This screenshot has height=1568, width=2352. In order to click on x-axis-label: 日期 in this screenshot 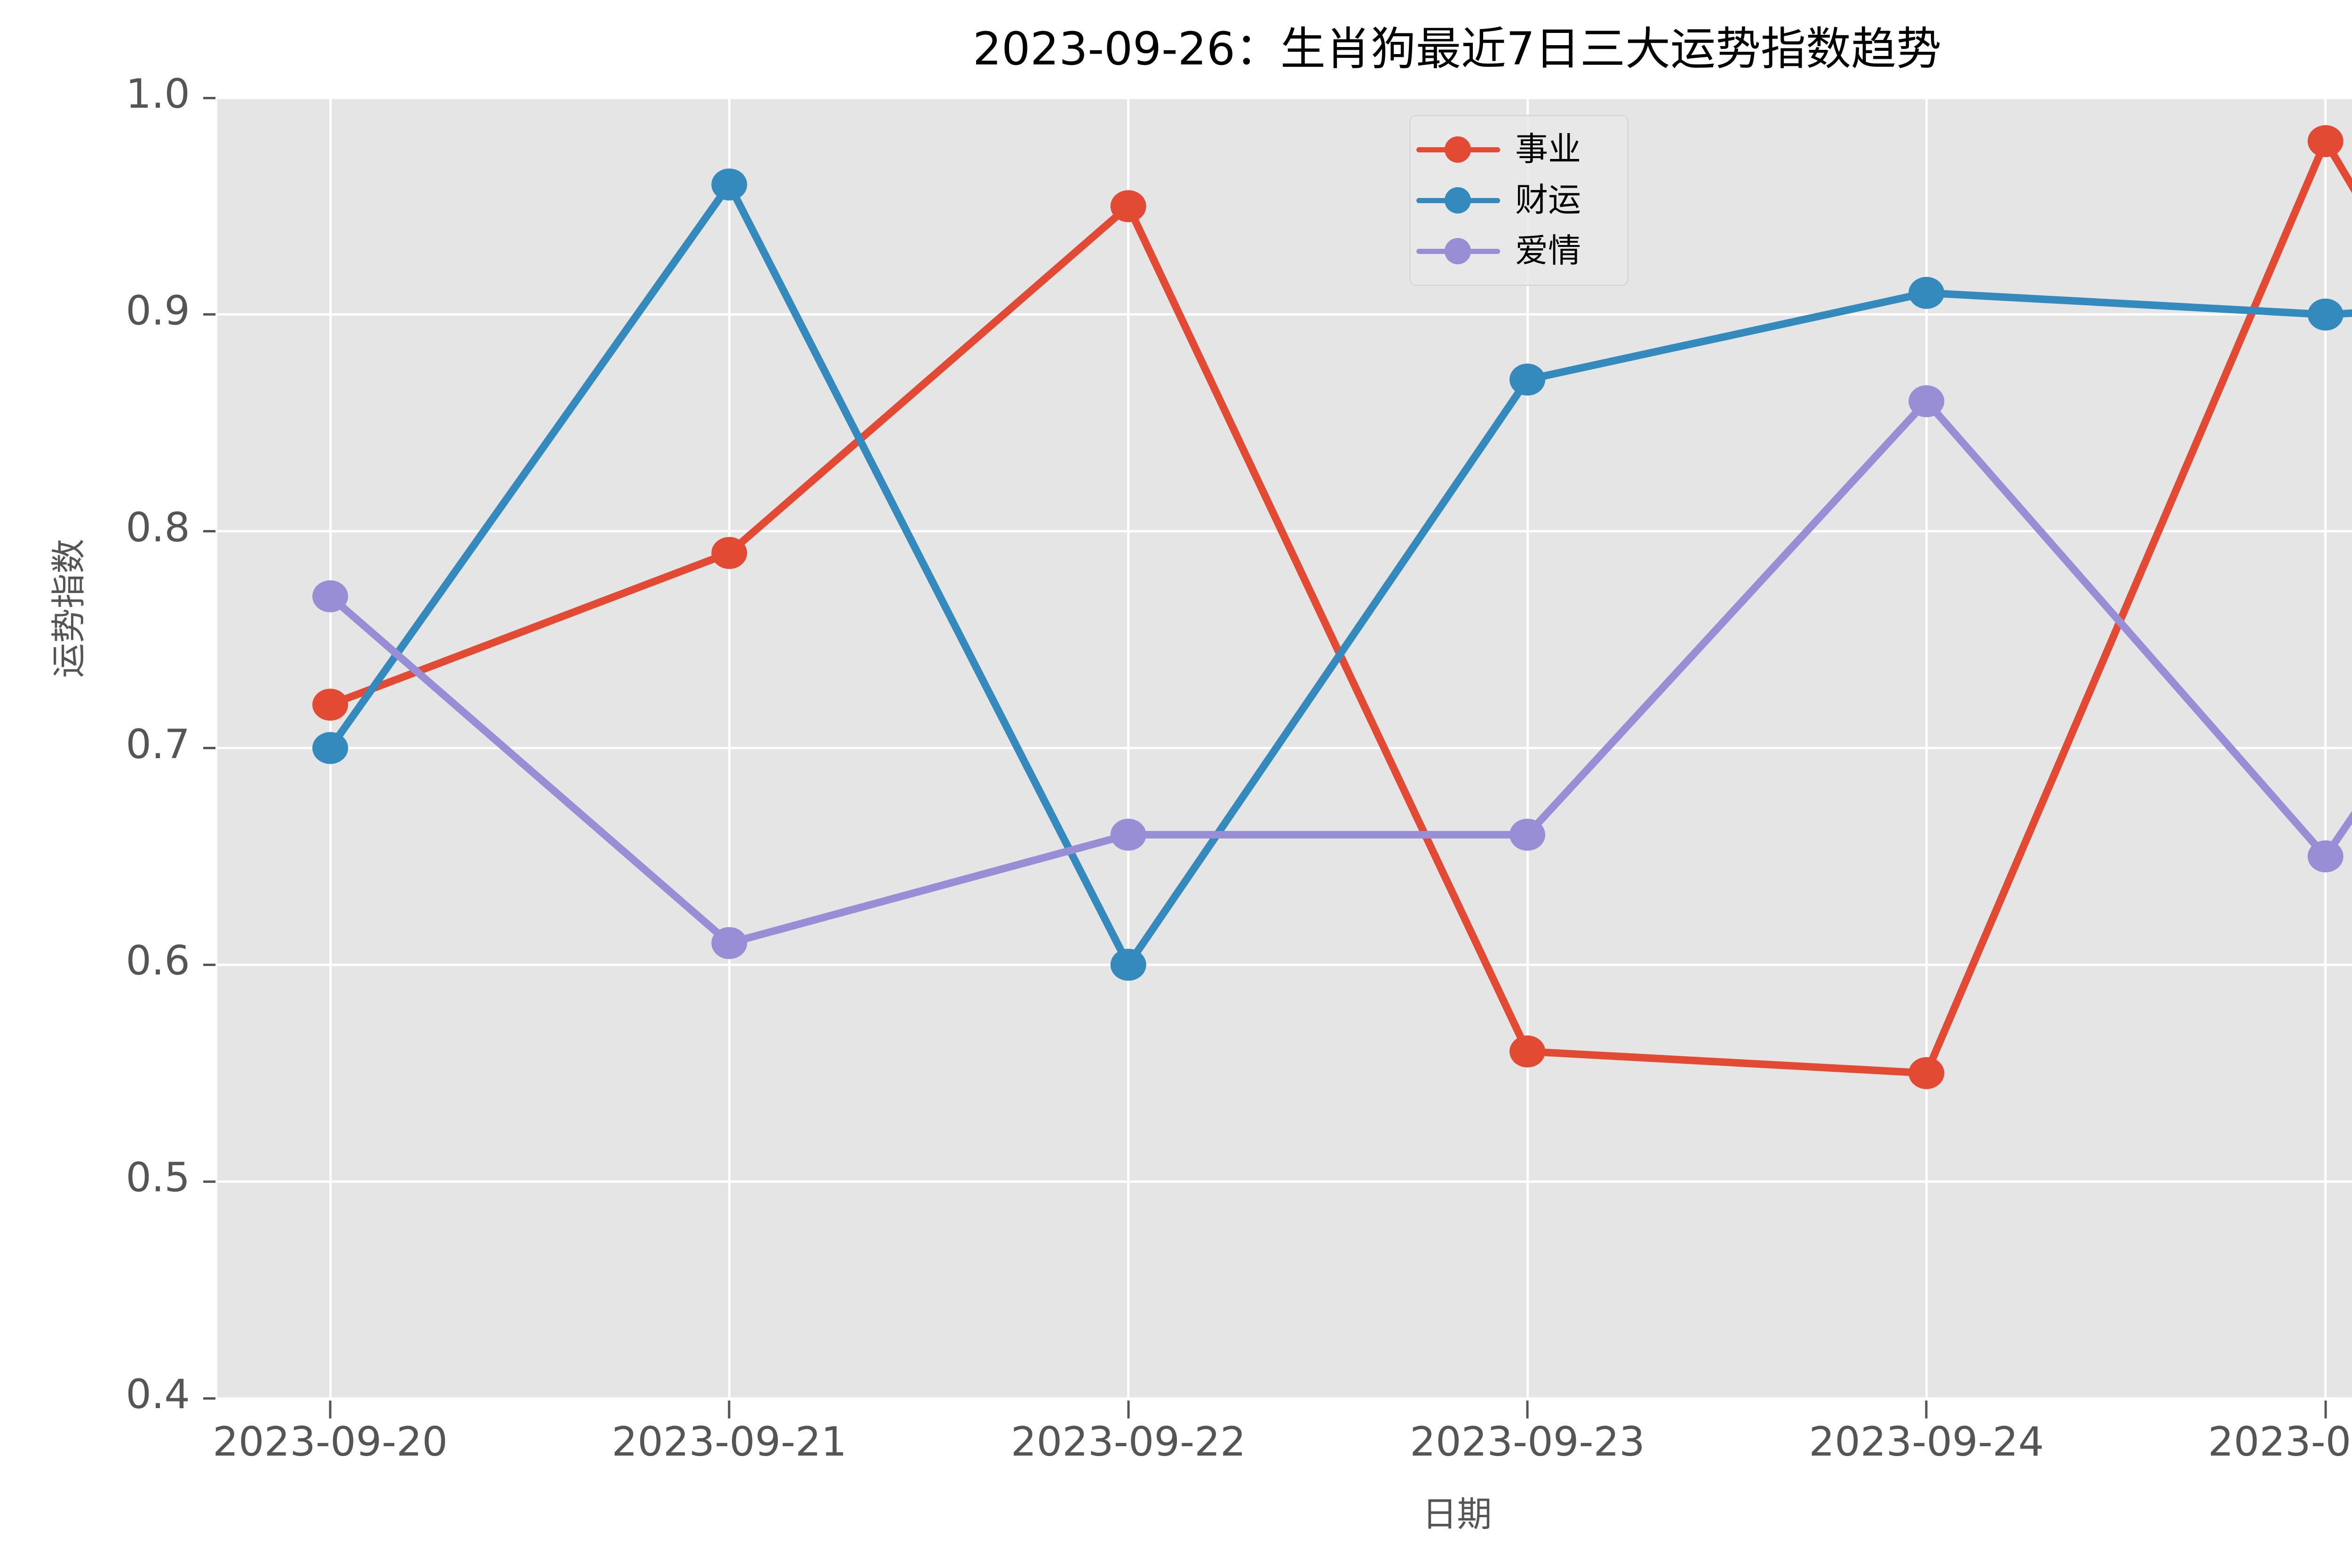, I will do `click(1457, 1514)`.